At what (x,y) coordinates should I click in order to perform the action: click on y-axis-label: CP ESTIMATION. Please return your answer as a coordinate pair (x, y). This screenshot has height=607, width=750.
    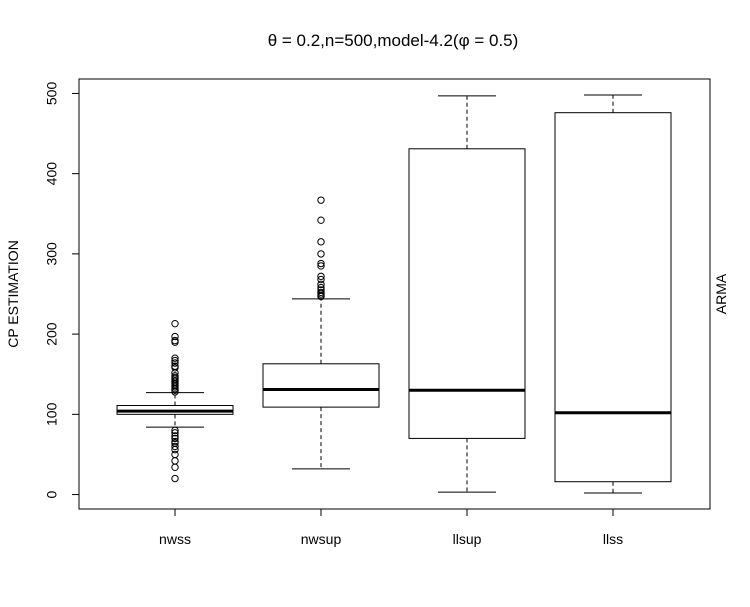
    Looking at the image, I should click on (13, 294).